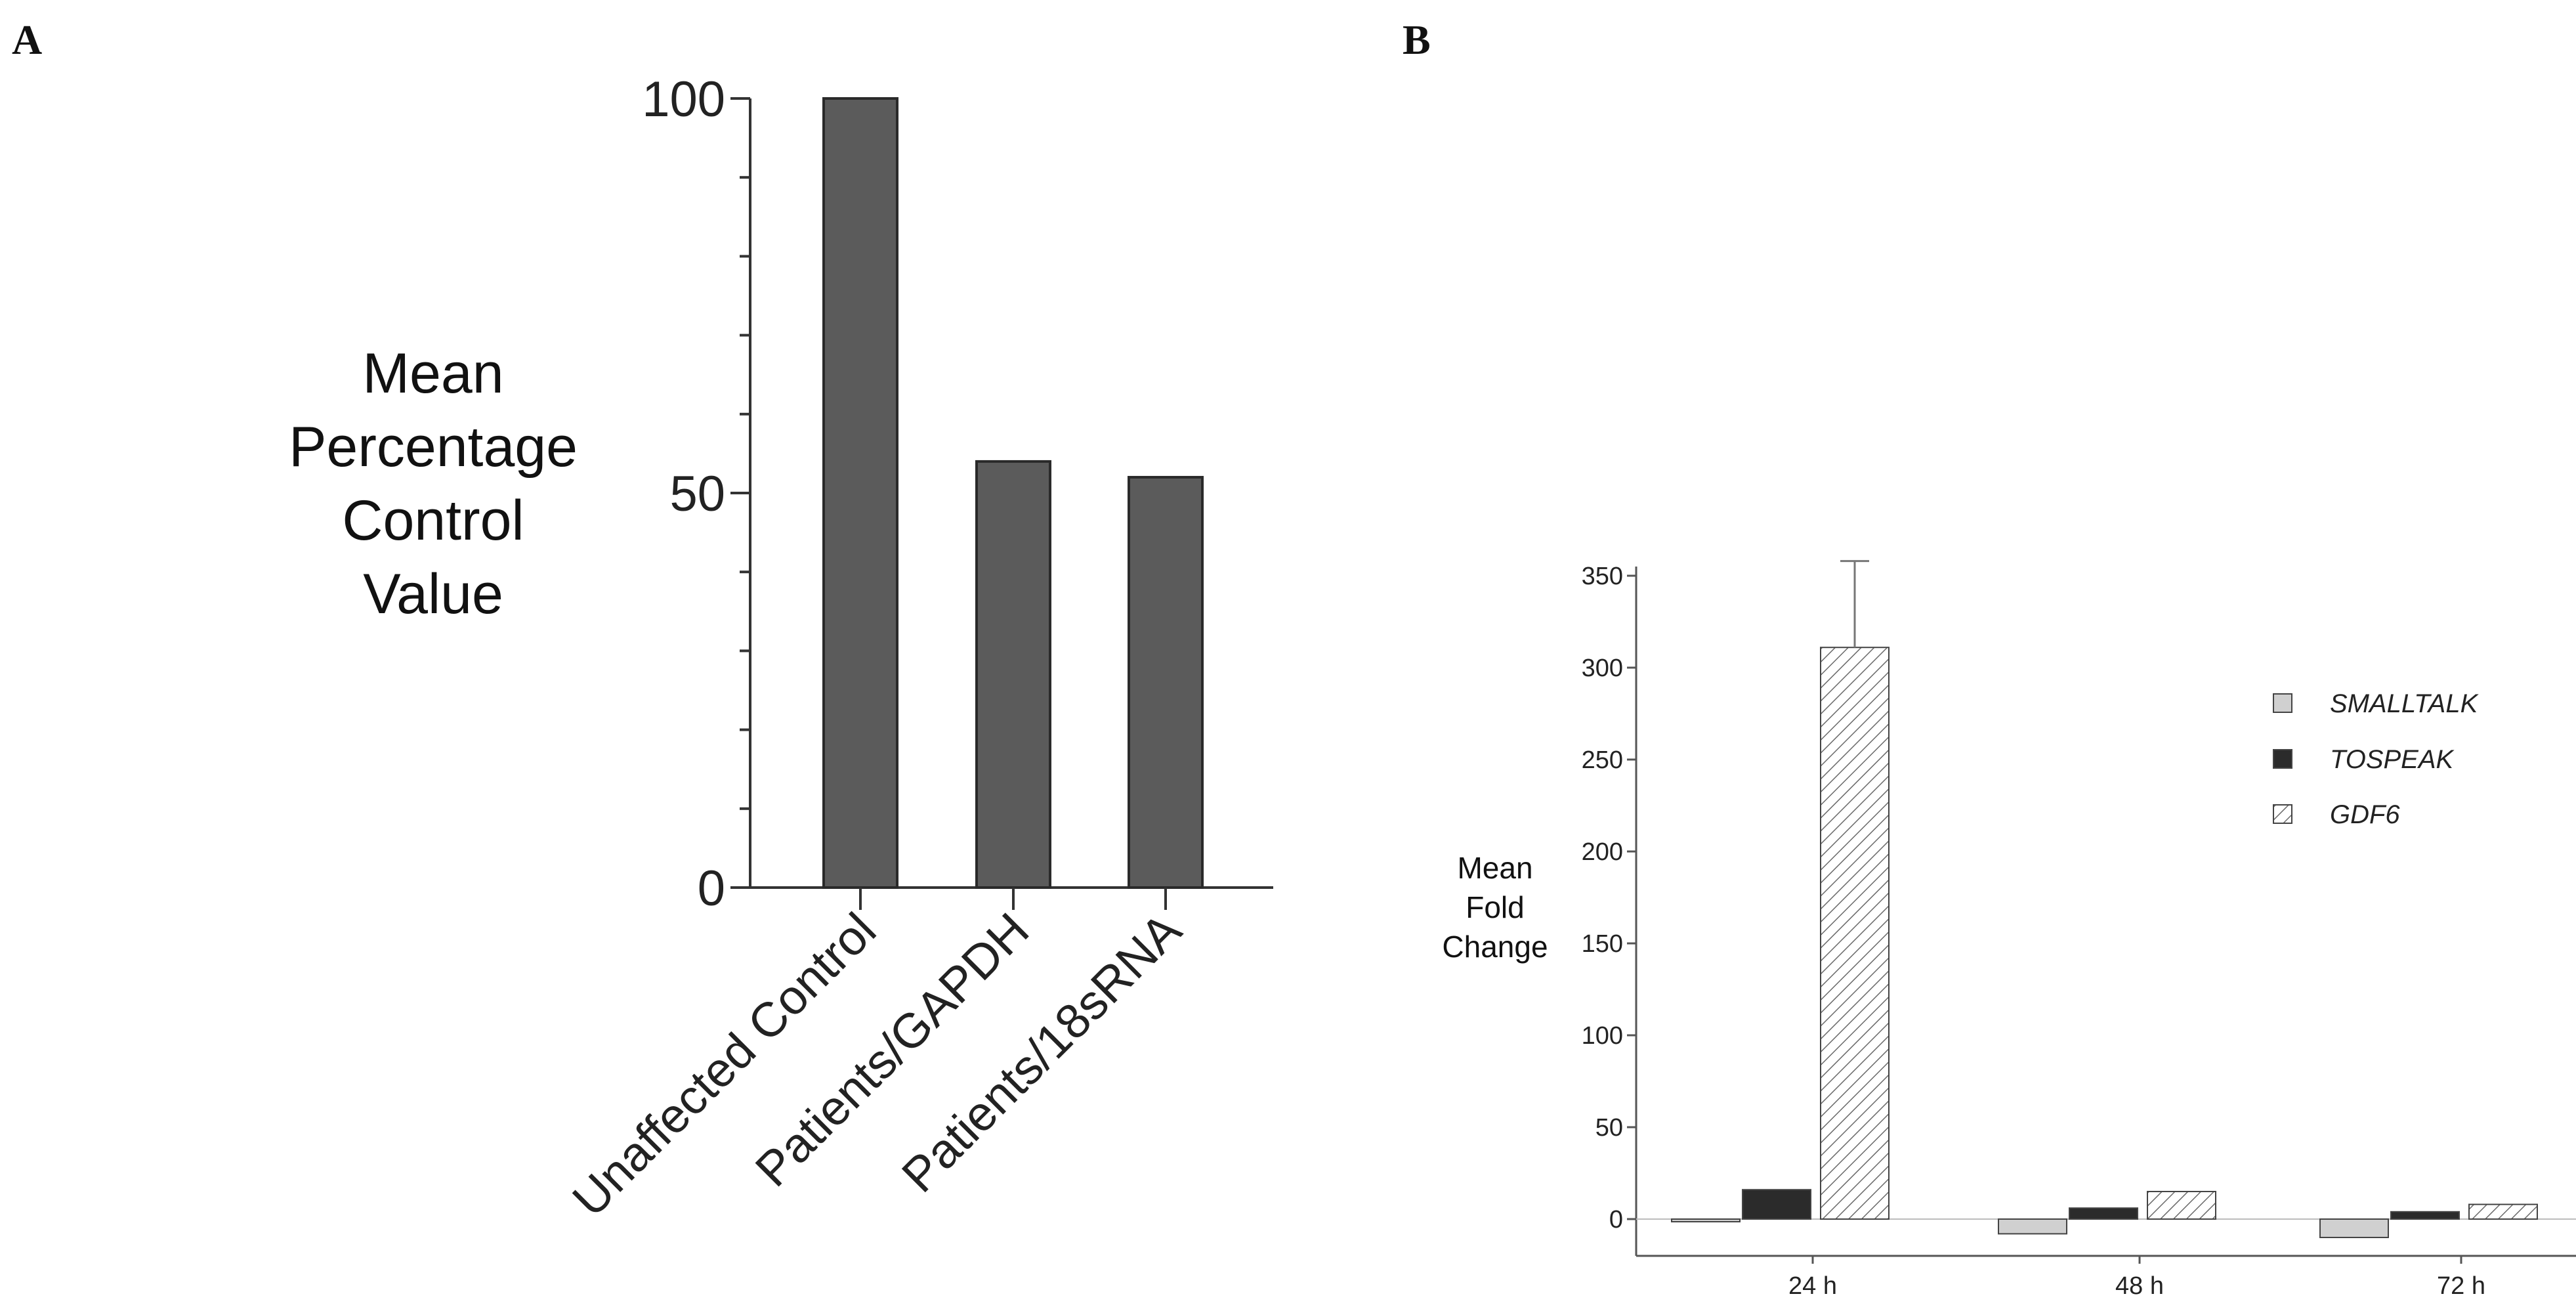 The width and height of the screenshot is (2576, 1311). What do you see at coordinates (2282, 703) in the screenshot?
I see `legend-swatch-smalltalk` at bounding box center [2282, 703].